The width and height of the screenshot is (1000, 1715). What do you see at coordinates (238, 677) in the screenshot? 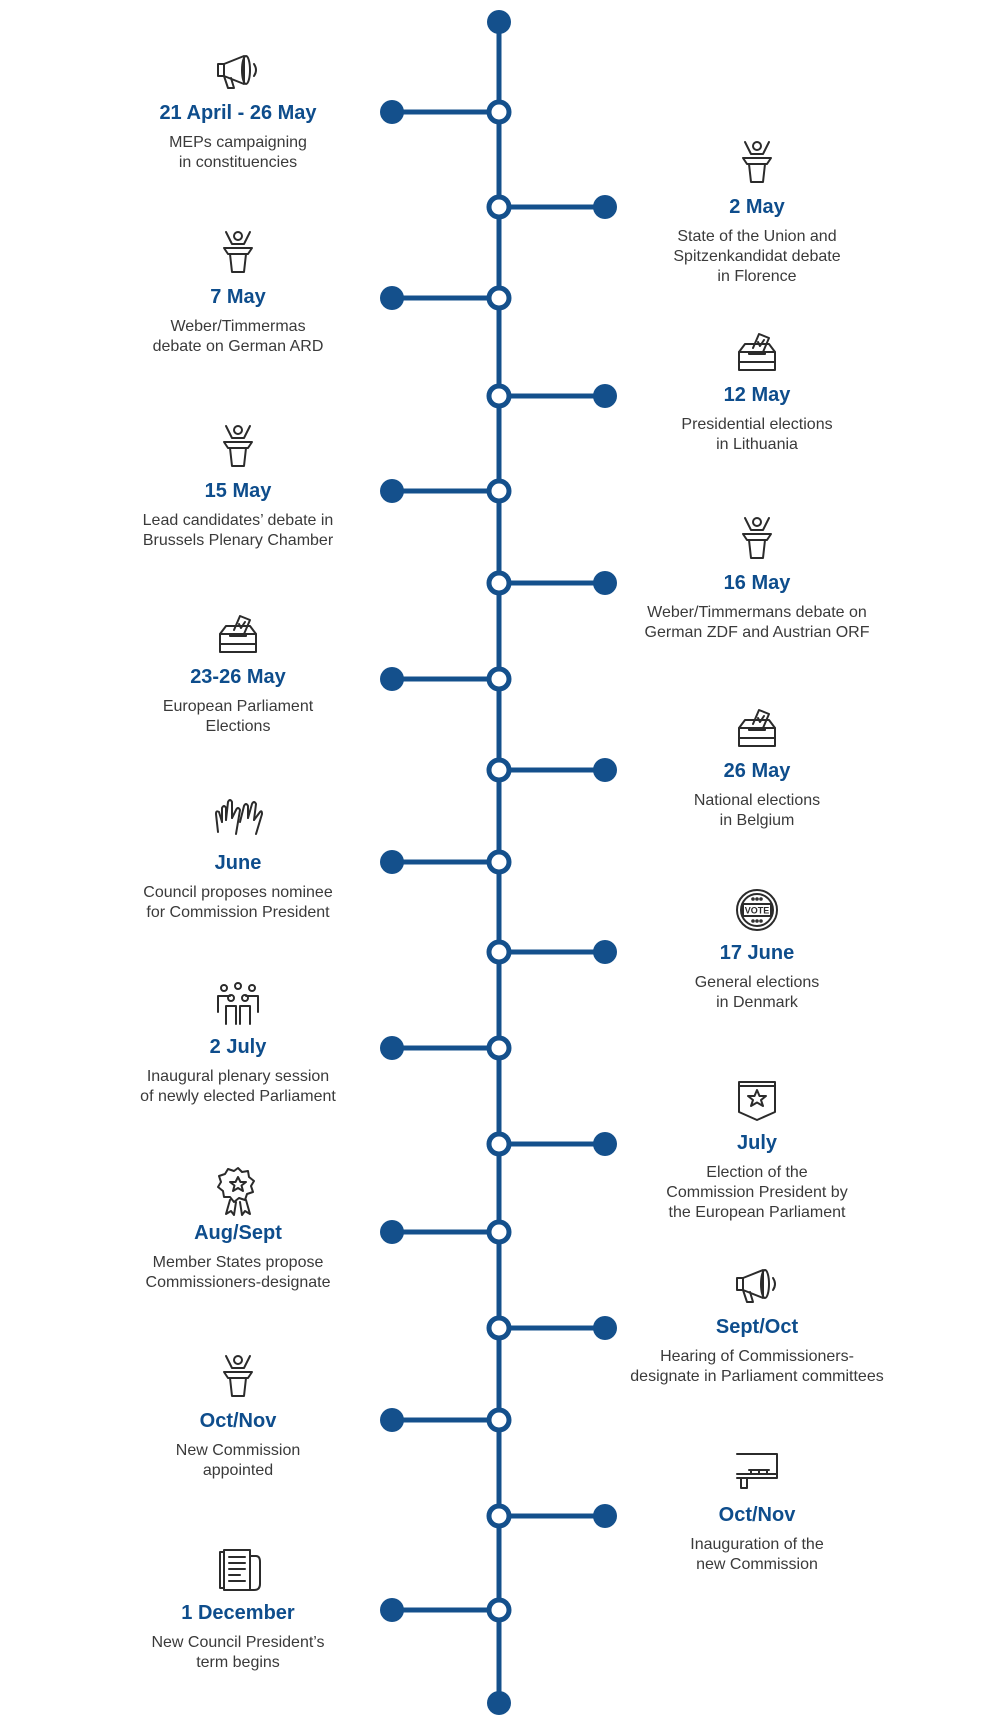
I see `event-date: 23-26 May` at bounding box center [238, 677].